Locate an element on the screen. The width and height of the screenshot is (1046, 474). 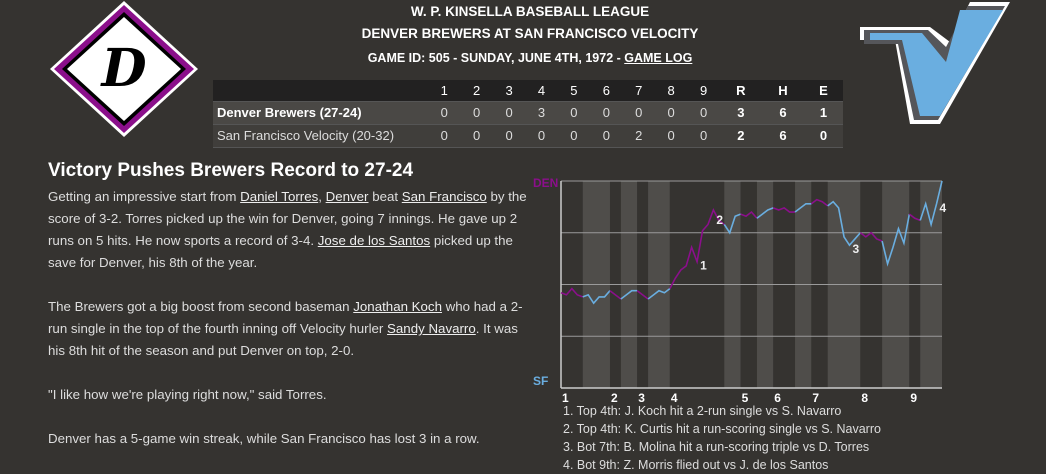
player-link-jose-de-los-santos: Jose de los Santos is located at coordinates (374, 240).